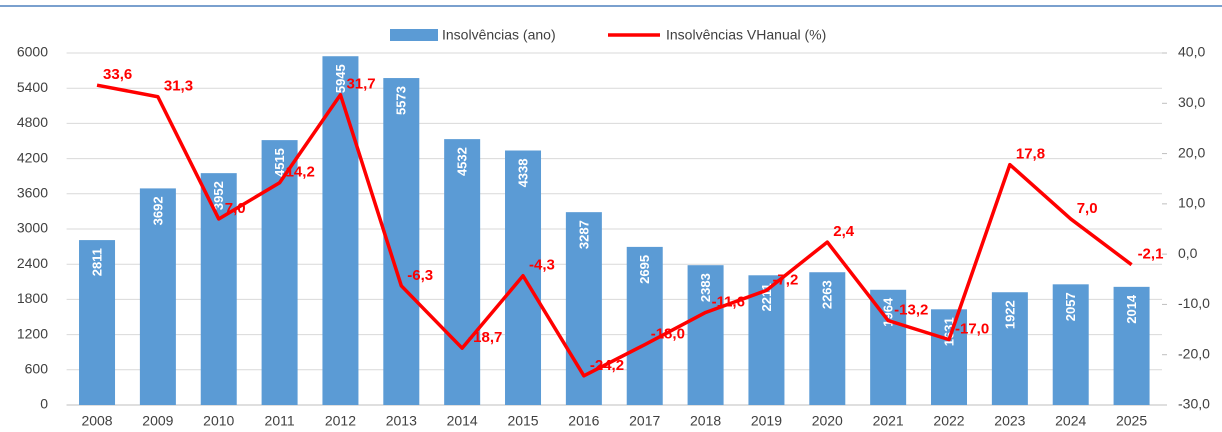 The width and height of the screenshot is (1222, 432). What do you see at coordinates (32, 333) in the screenshot?
I see `y-tick-label: 1200` at bounding box center [32, 333].